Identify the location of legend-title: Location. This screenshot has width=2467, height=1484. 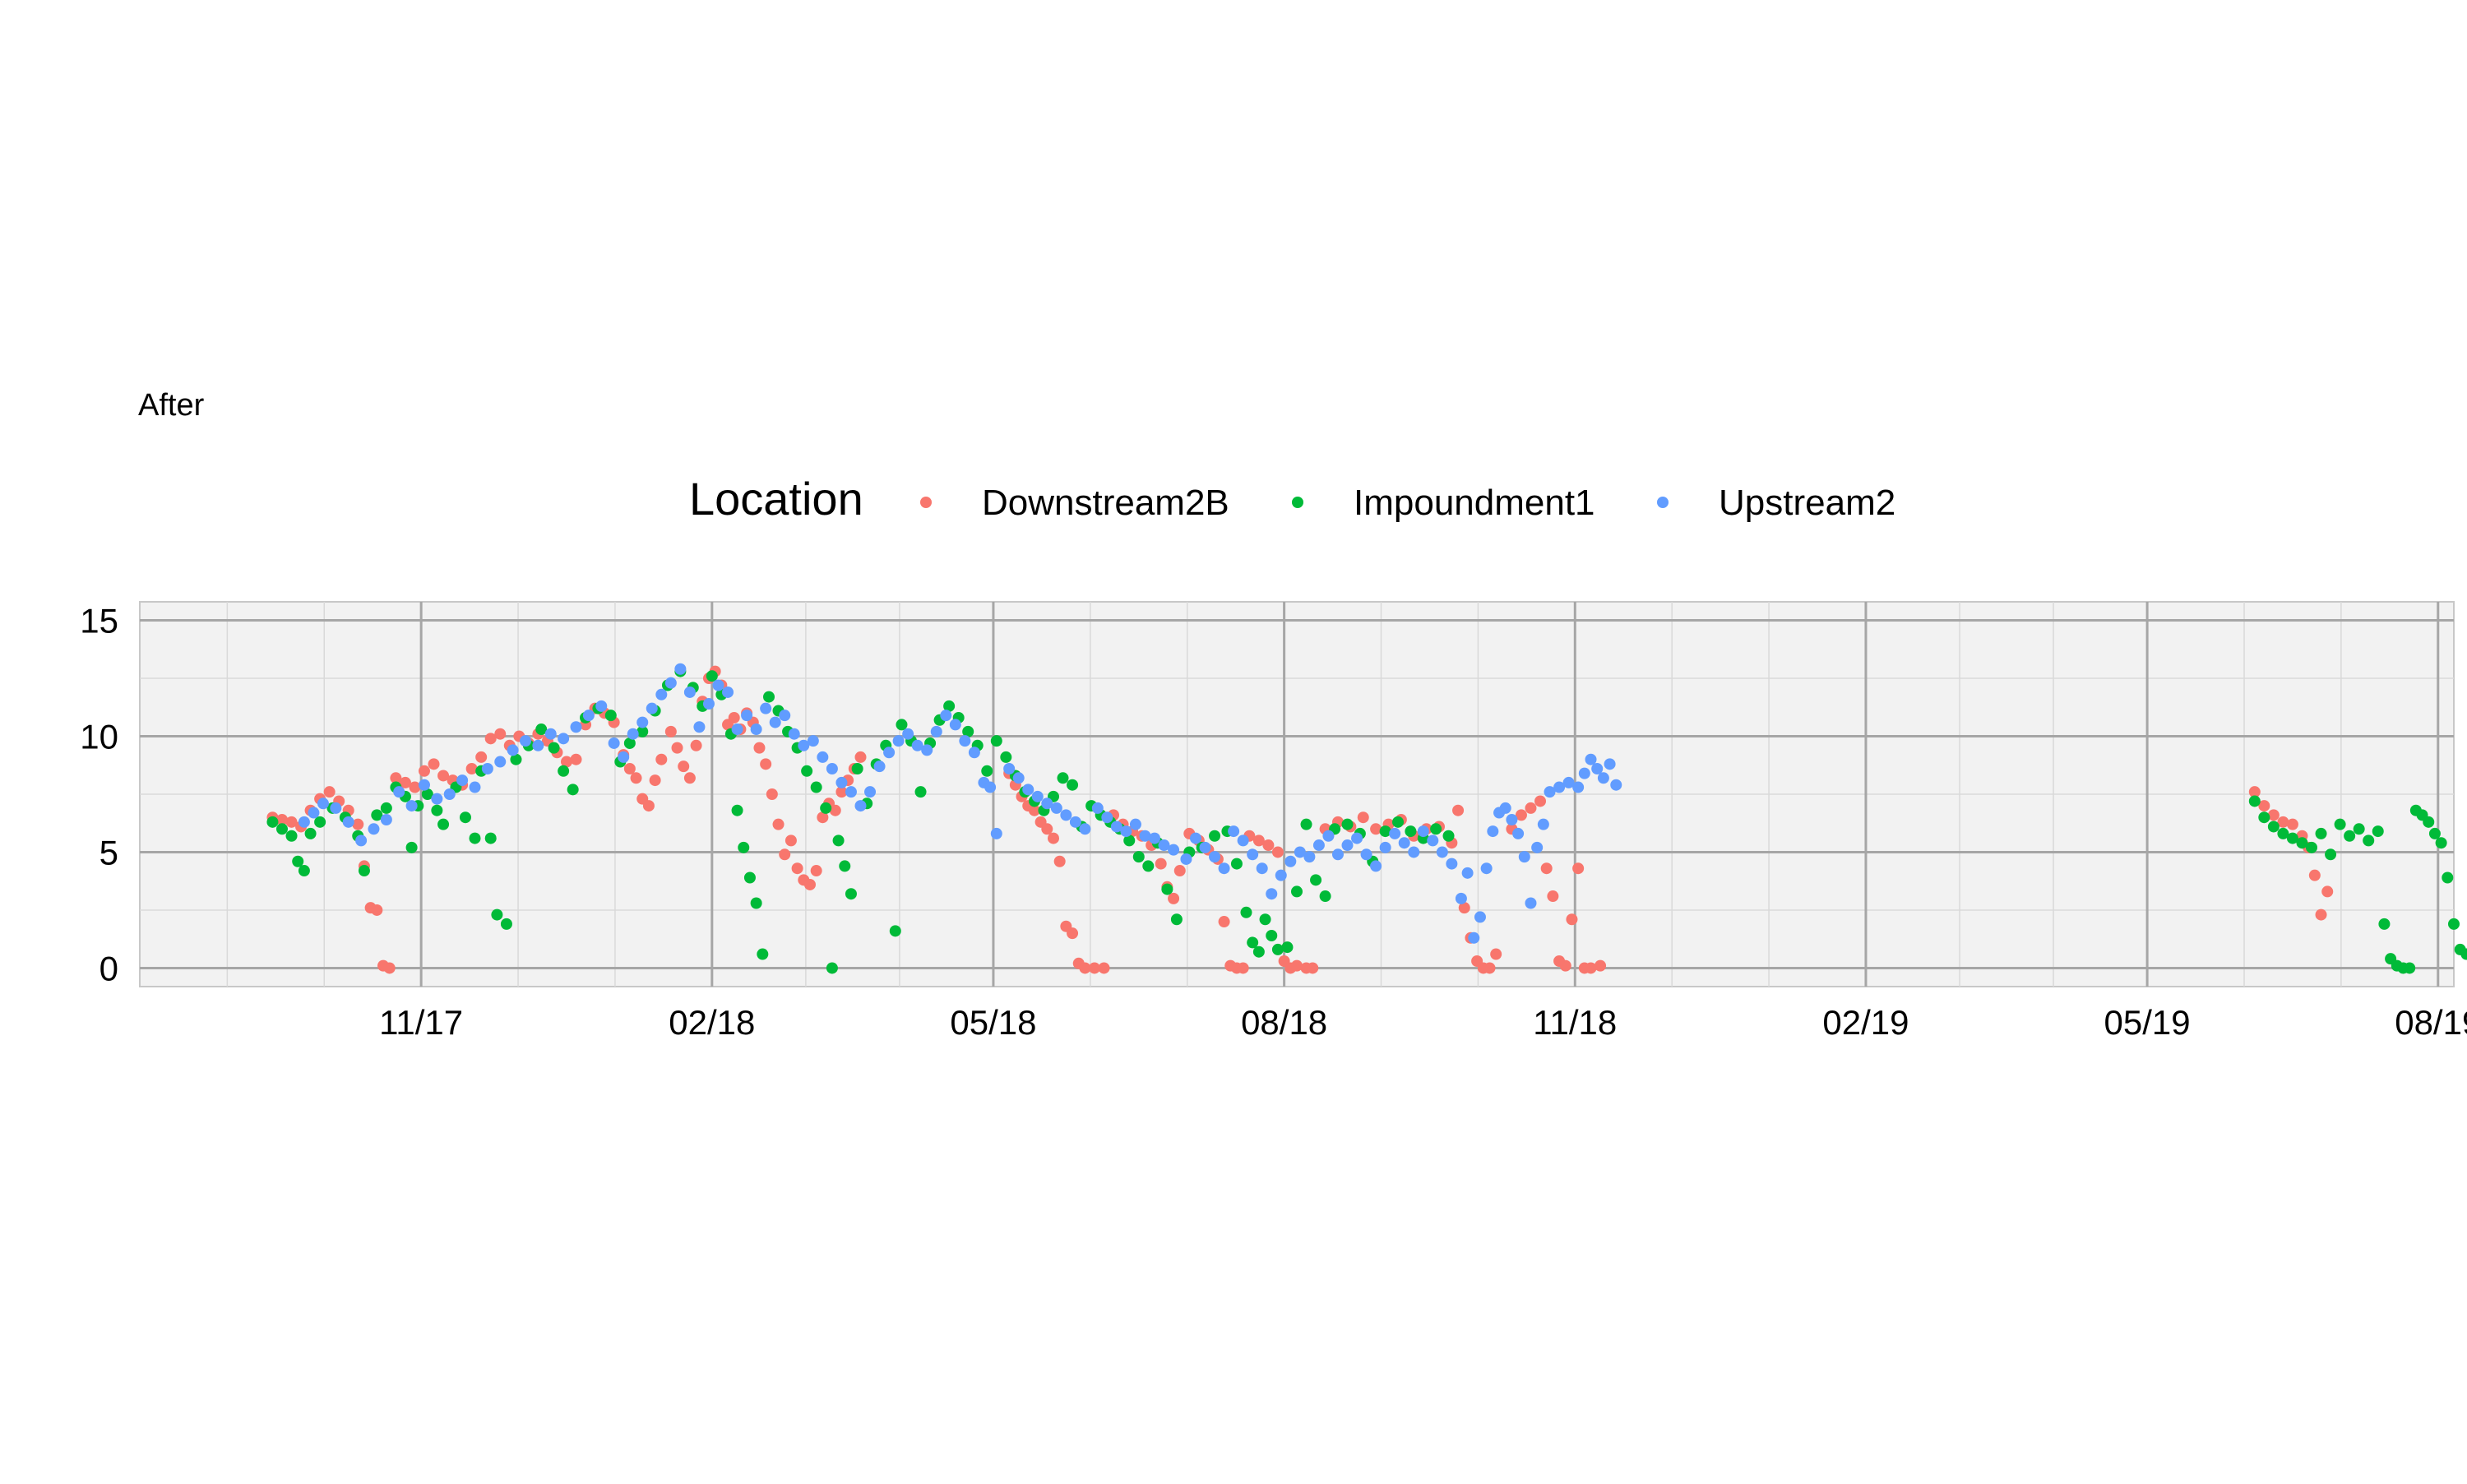
(776, 499).